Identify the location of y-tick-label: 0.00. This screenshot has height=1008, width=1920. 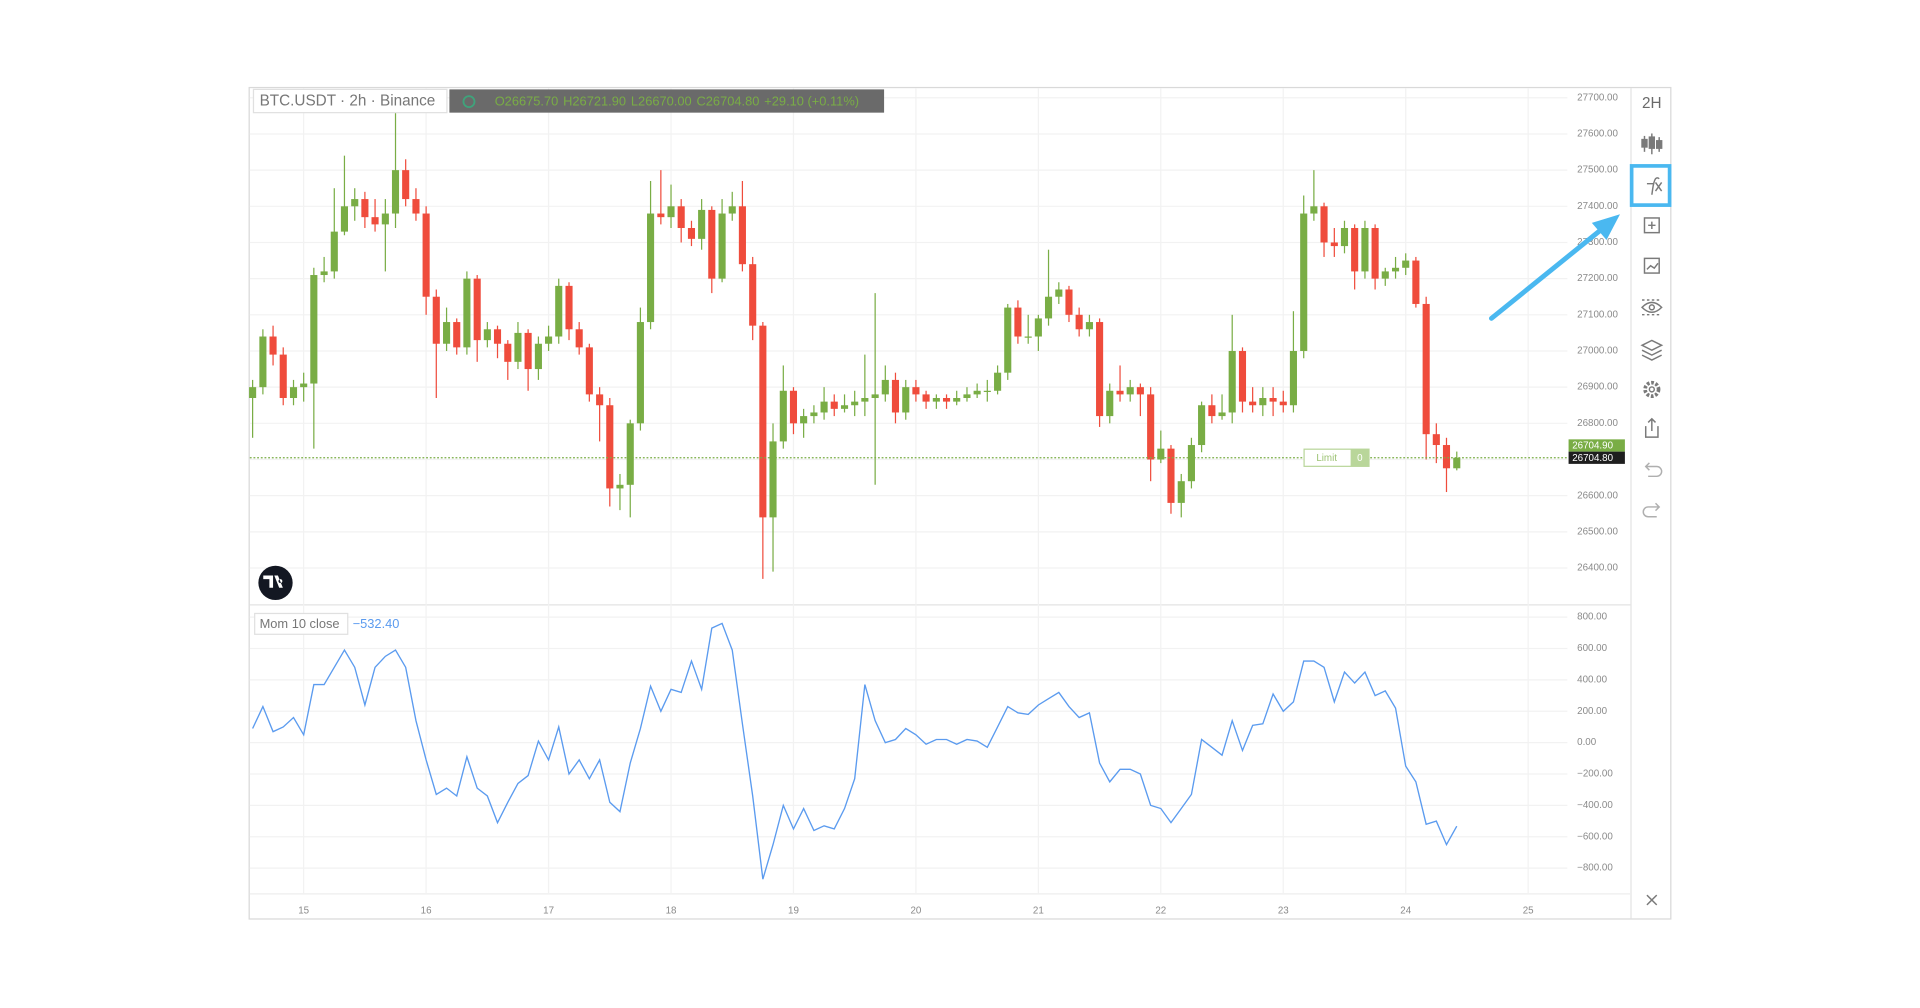
(1587, 742).